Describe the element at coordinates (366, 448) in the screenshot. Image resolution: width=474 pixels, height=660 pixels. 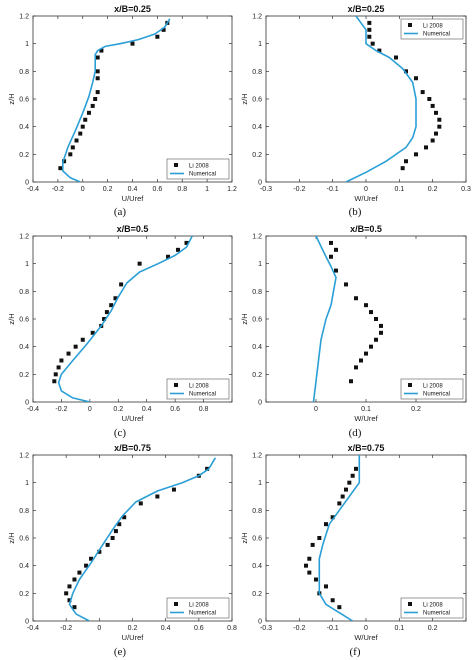
I see `chart-title: x/B=0.75` at that location.